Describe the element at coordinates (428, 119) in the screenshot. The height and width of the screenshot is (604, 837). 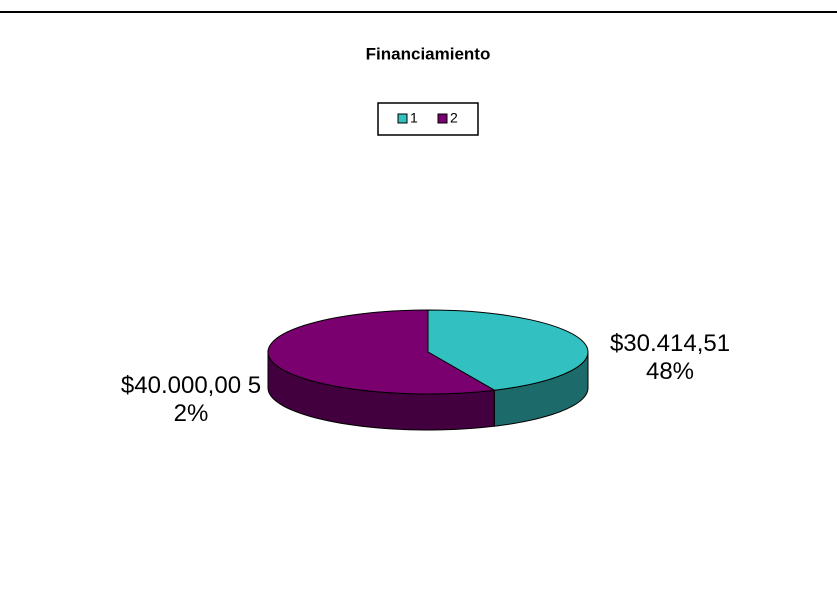
I see `legend-box` at that location.